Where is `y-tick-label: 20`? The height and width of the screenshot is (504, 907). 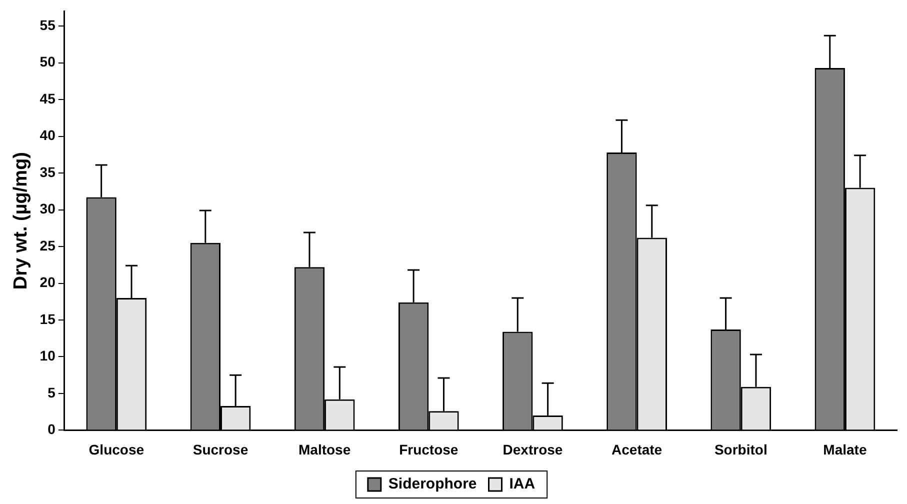 y-tick-label: 20 is located at coordinates (48, 282).